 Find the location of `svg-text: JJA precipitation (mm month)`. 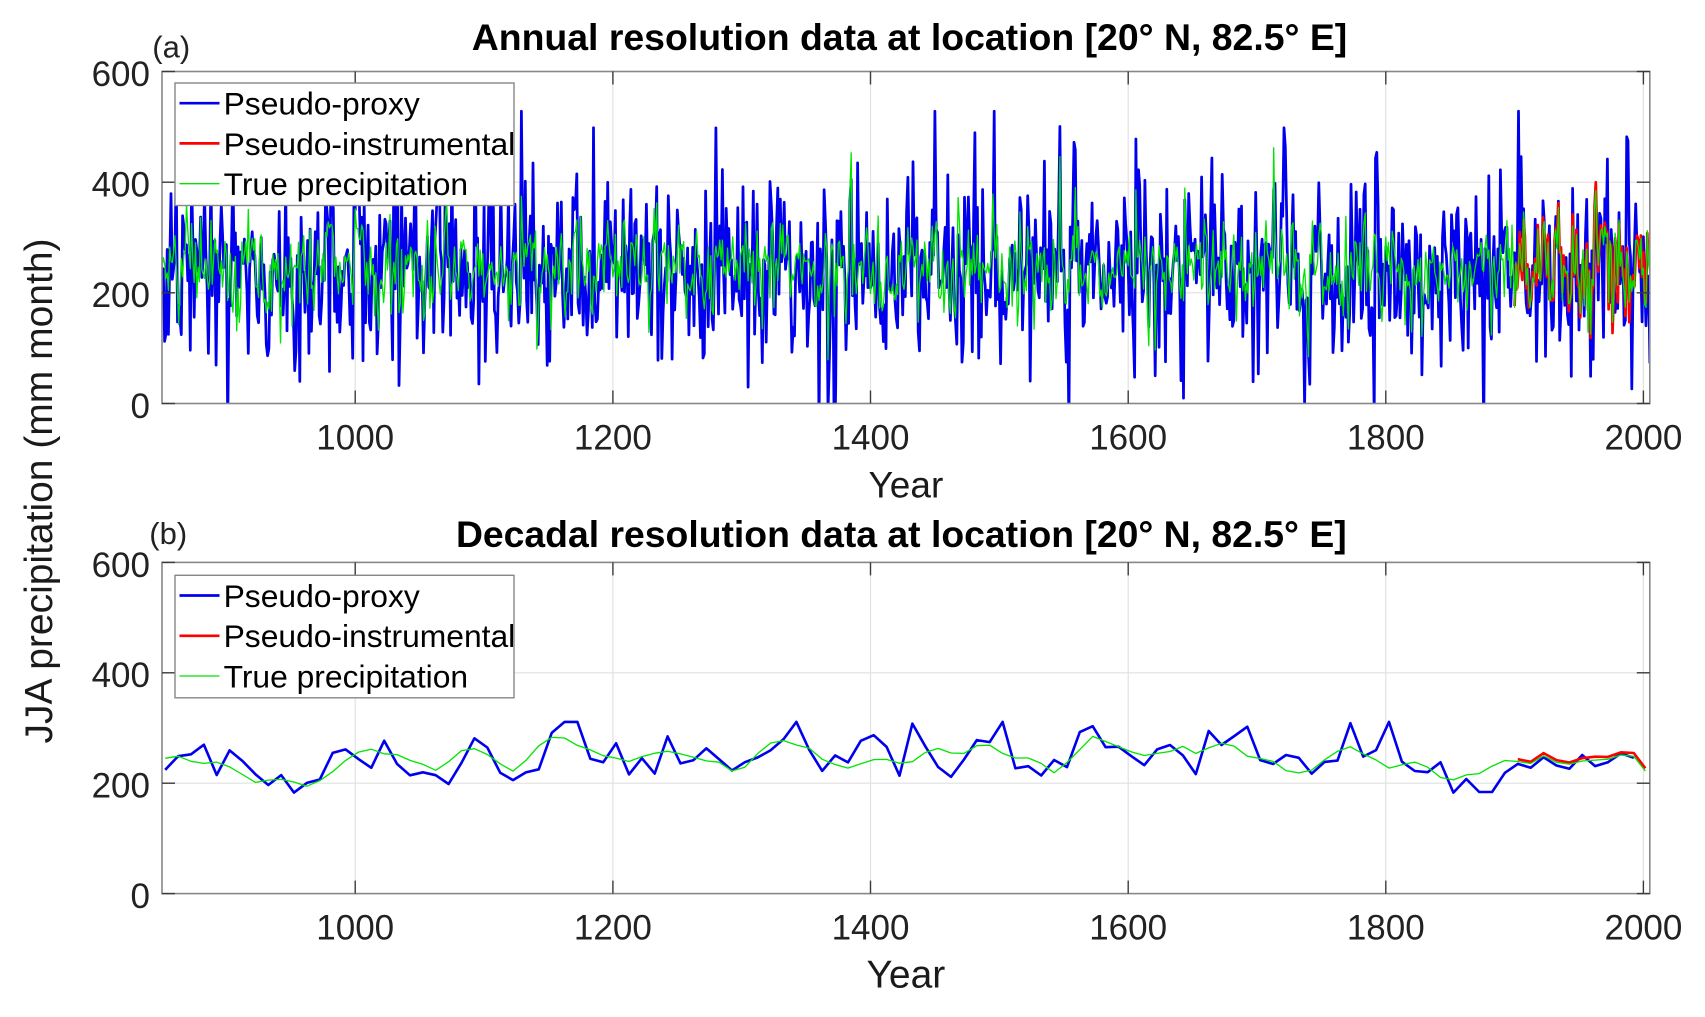

svg-text: JJA precipitation (mm month) is located at coordinates (39, 490).